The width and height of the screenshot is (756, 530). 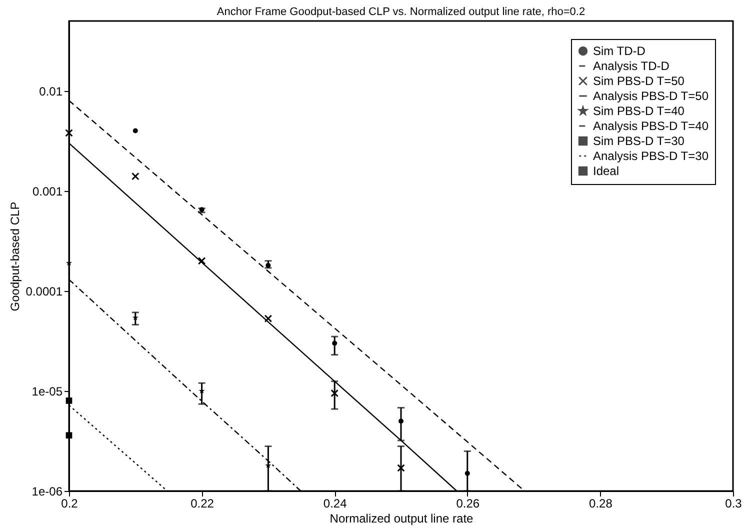 What do you see at coordinates (733, 503) in the screenshot?
I see `x-tick-label: 0.3` at bounding box center [733, 503].